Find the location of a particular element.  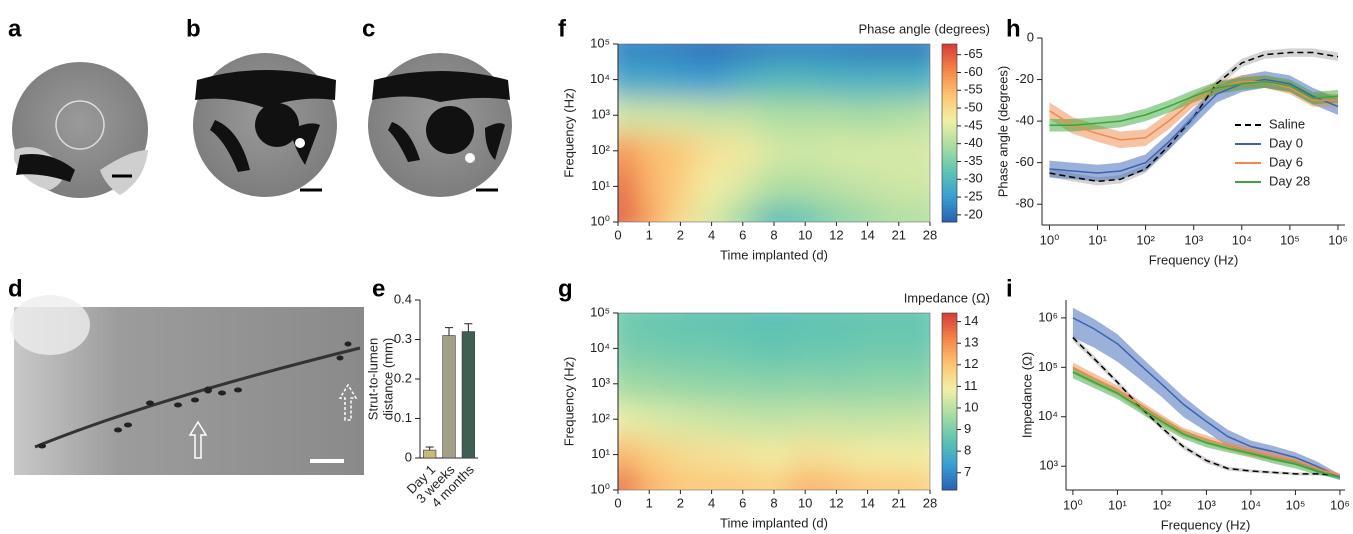

x-tick-label: 10² is located at coordinates (1162, 504).